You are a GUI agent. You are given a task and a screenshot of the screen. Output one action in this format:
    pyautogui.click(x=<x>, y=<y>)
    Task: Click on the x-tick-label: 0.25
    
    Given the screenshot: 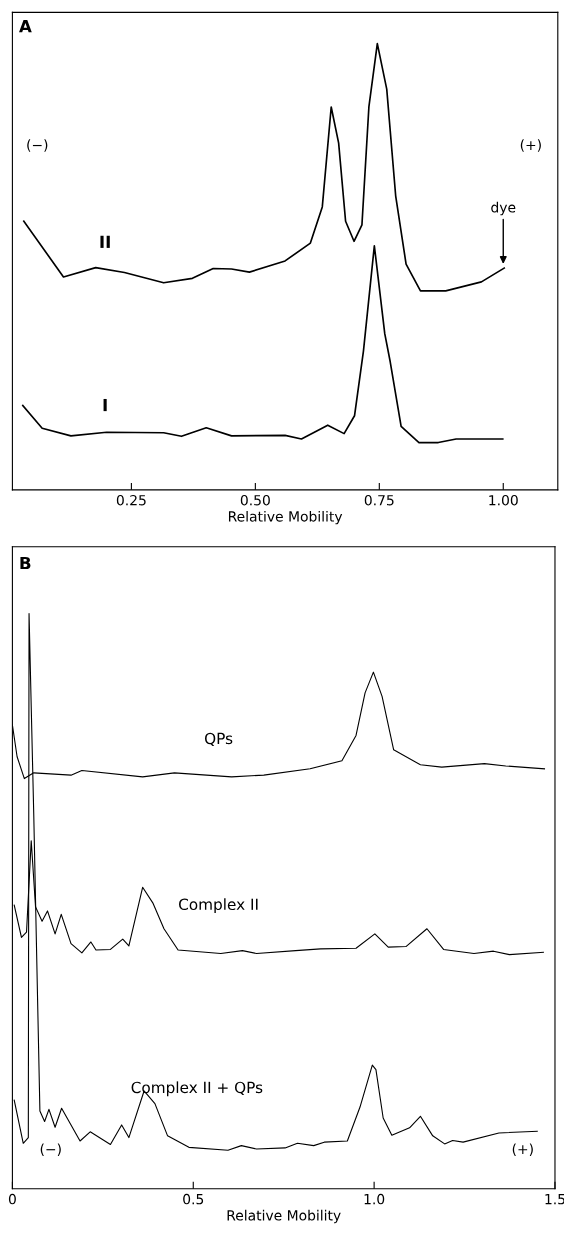 What is the action you would take?
    pyautogui.click(x=131, y=500)
    